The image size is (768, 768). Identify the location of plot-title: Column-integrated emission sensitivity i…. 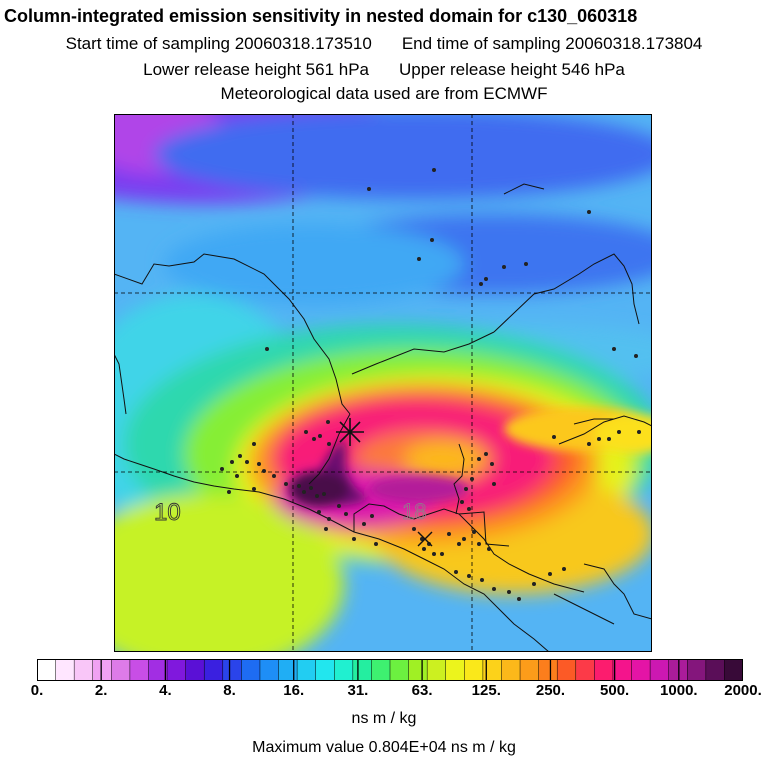
(321, 16).